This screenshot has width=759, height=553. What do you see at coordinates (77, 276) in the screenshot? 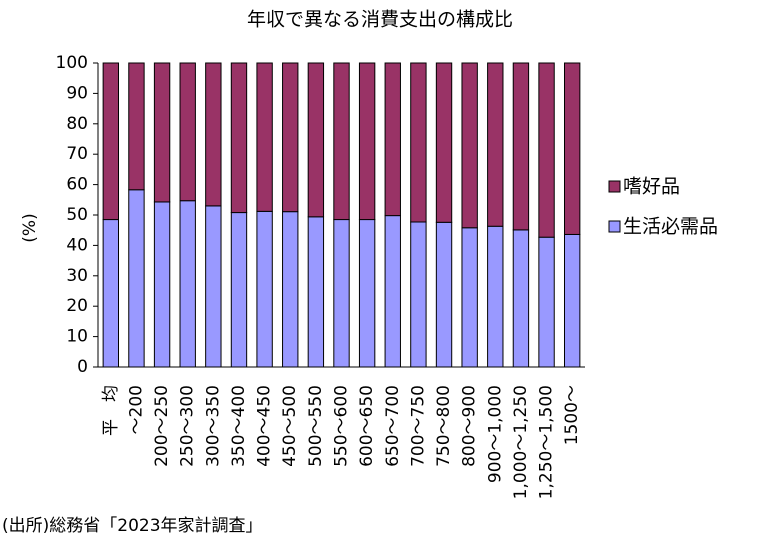
I see `y-tick-label: 30` at bounding box center [77, 276].